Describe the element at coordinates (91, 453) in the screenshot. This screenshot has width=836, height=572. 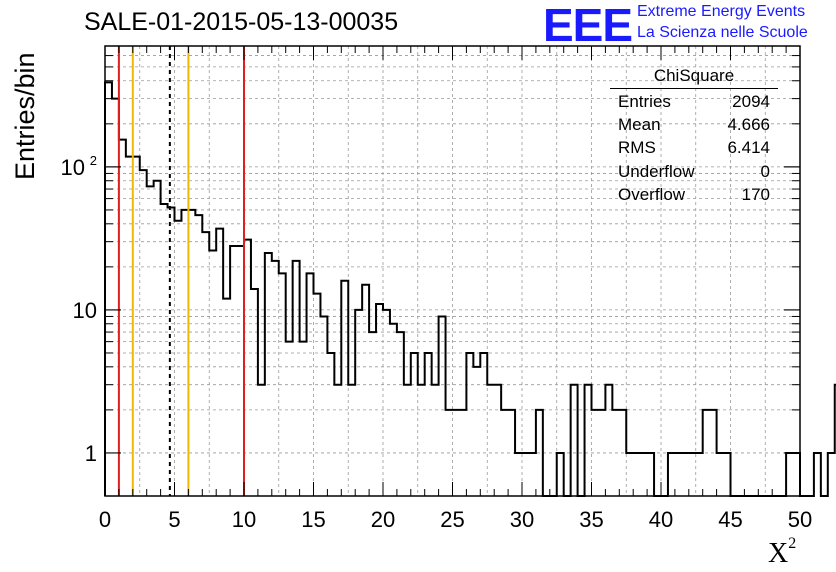
I see `y-tick-label: 1` at that location.